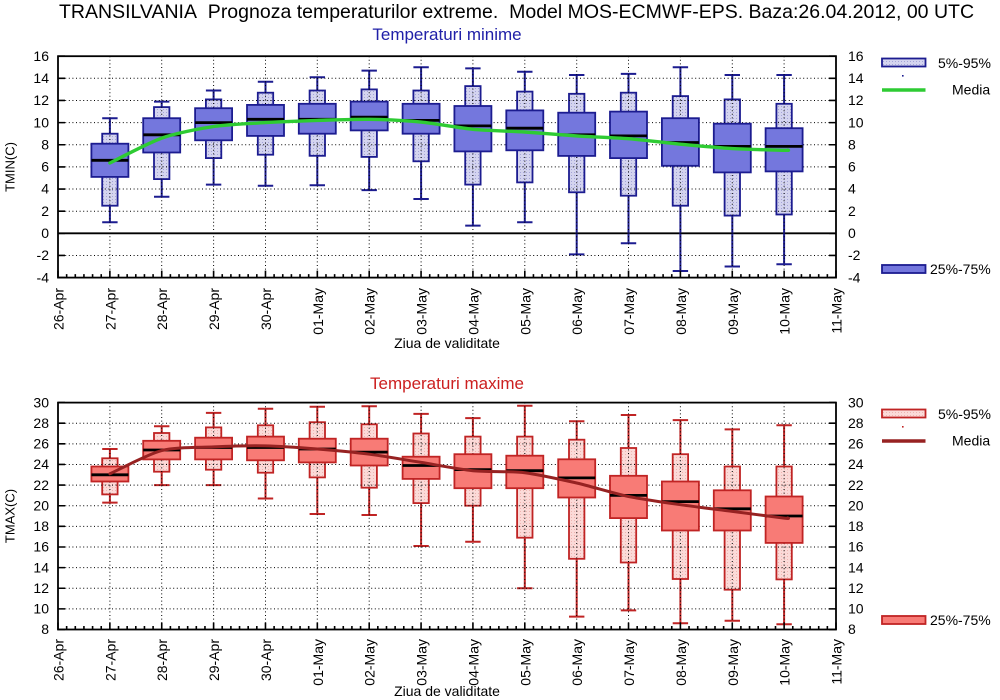 The image size is (1000, 700). What do you see at coordinates (446, 34) in the screenshot?
I see `svg-text: Temperaturi minime` at bounding box center [446, 34].